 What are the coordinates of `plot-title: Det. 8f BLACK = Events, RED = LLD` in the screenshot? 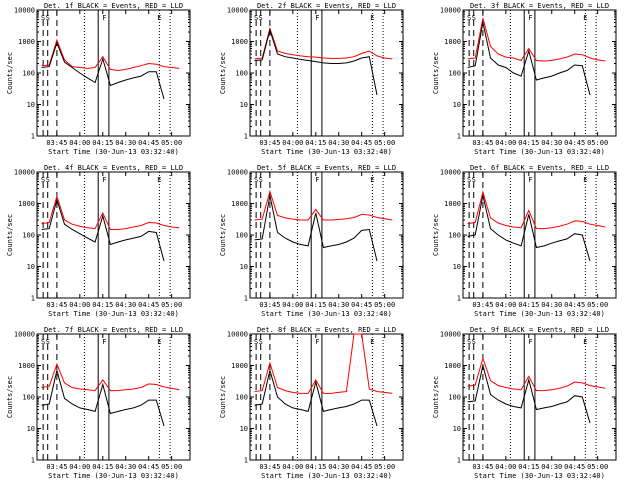 It's located at (326, 330).